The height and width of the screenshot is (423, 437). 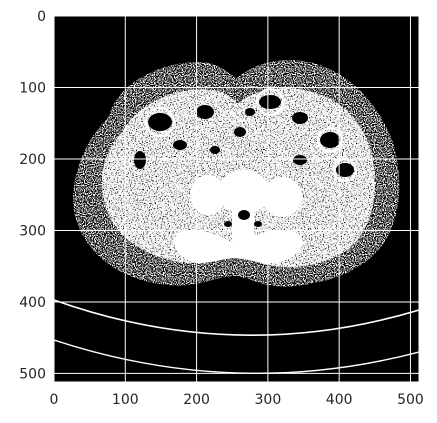 I want to click on y-tick-label: 200, so click(x=32, y=160).